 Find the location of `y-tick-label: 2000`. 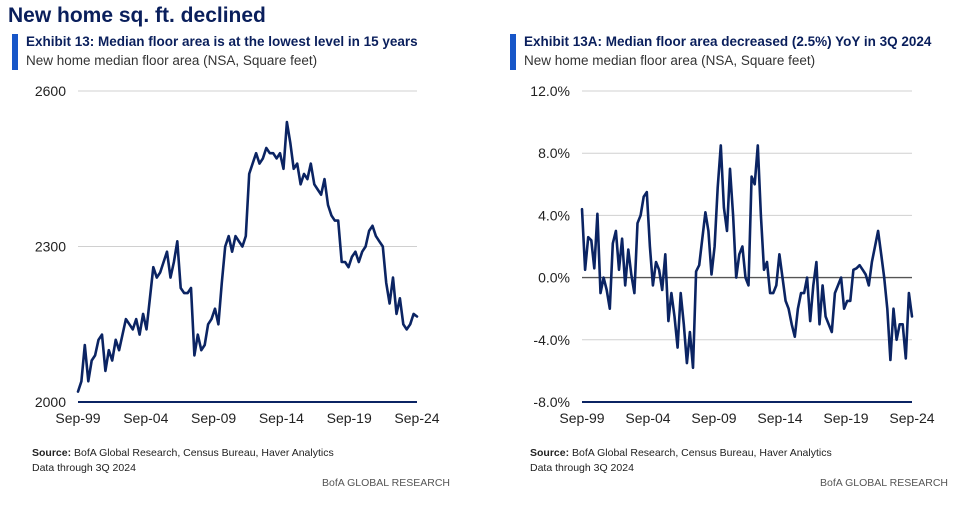

y-tick-label: 2000 is located at coordinates (50, 402).